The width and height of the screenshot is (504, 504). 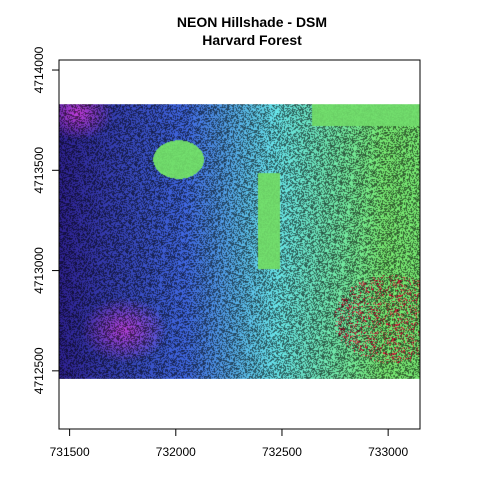 What do you see at coordinates (39, 270) in the screenshot?
I see `y-tick-label: 4713000` at bounding box center [39, 270].